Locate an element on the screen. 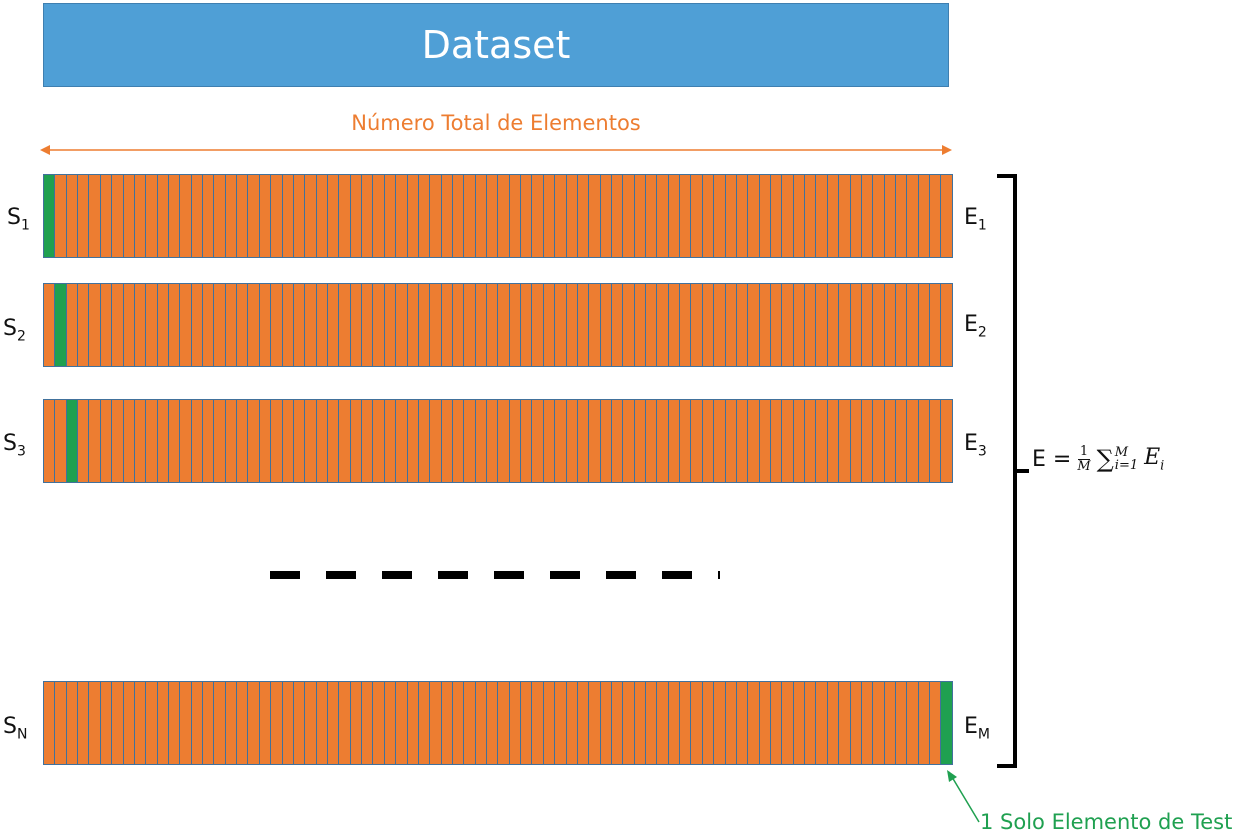  test-element-label: 1 Solo Elemento de Test is located at coordinates (1106, 822).